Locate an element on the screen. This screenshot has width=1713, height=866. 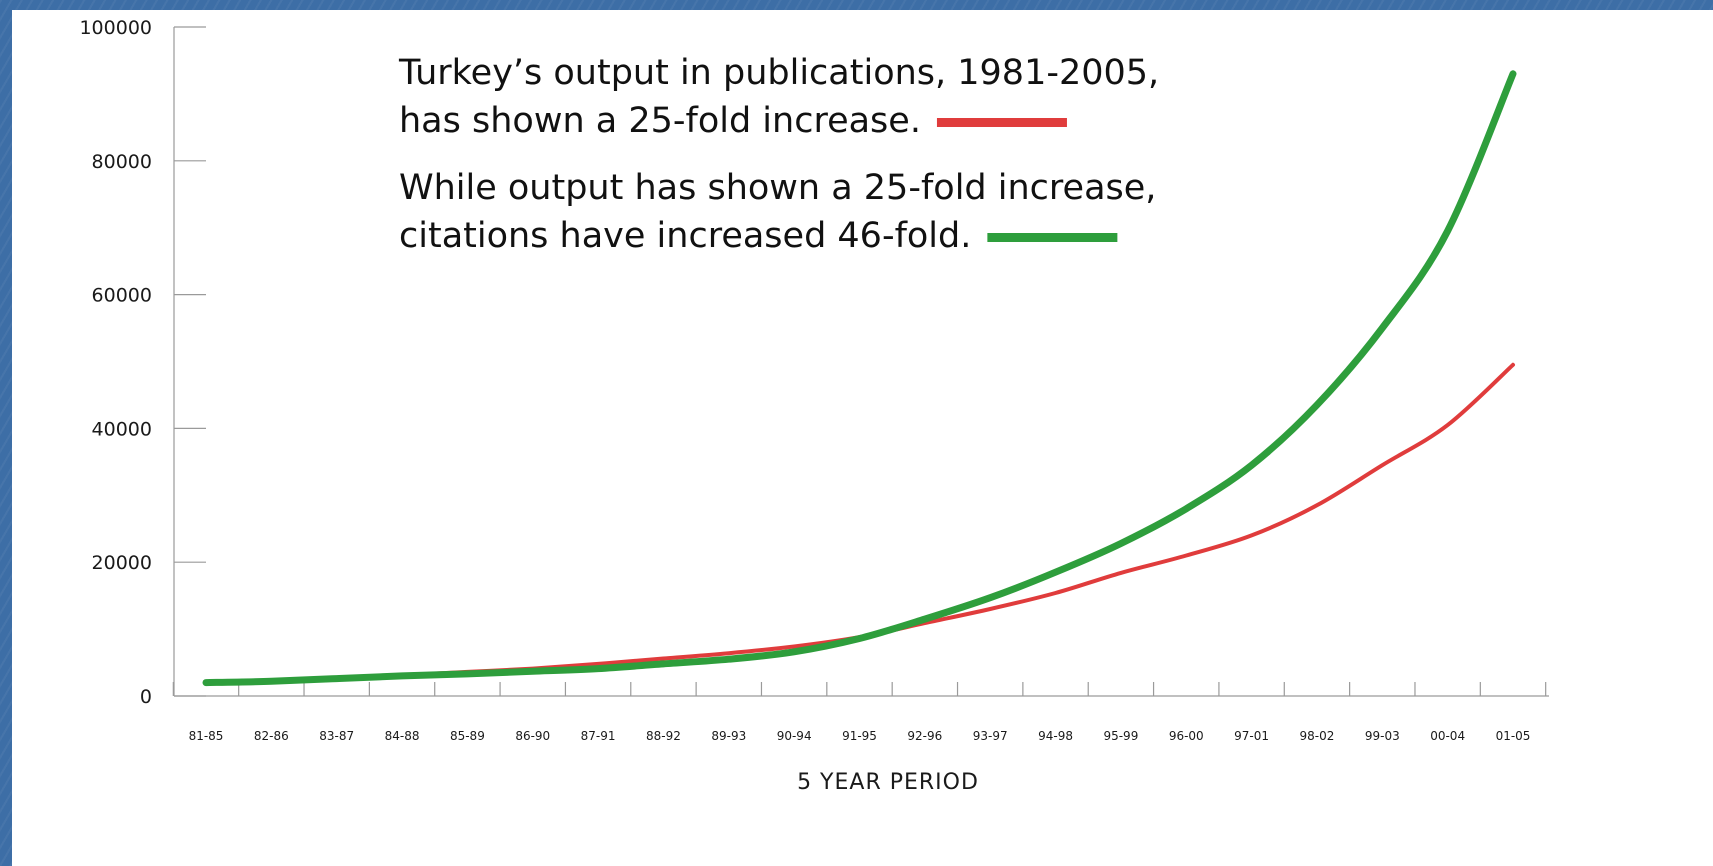
y-tick-label: 100000 is located at coordinates (115, 28).